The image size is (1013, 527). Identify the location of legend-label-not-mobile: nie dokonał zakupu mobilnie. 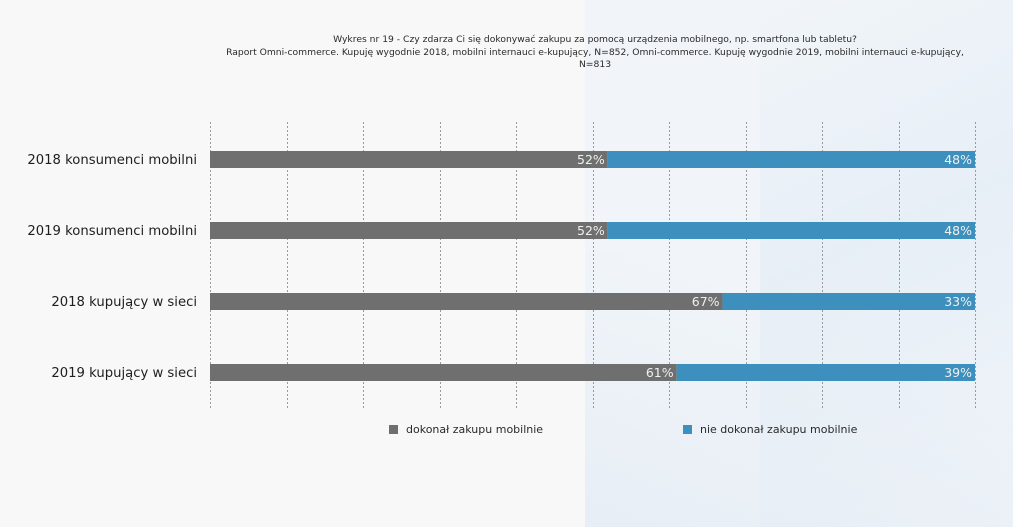
(779, 429).